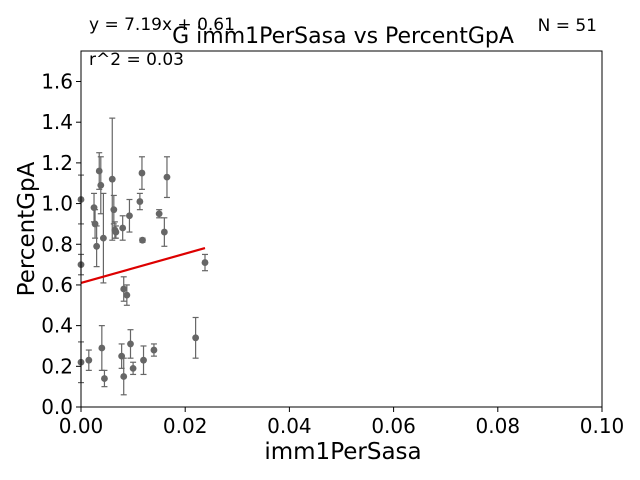  I want to click on y-axis-ticks: 0.0 0.2 0.4 0.6 0.8 1.0 1.2 1.4 1.6, so click(61, 244).